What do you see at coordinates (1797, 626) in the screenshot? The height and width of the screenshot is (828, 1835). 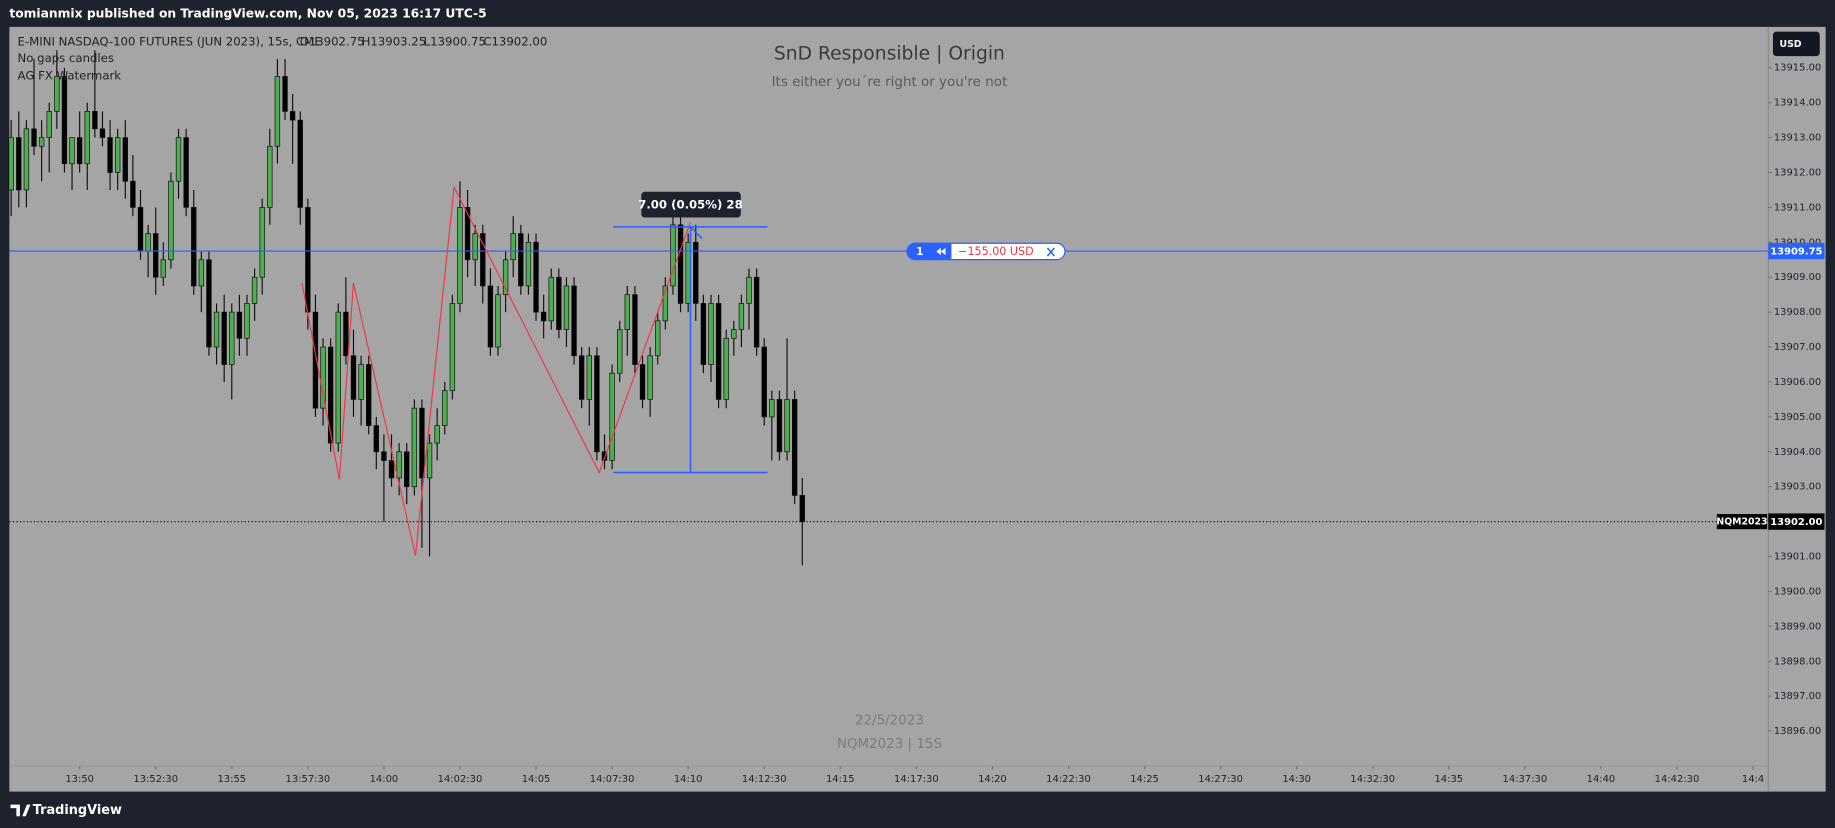 I see `y-tick-label: 13899.00` at bounding box center [1797, 626].